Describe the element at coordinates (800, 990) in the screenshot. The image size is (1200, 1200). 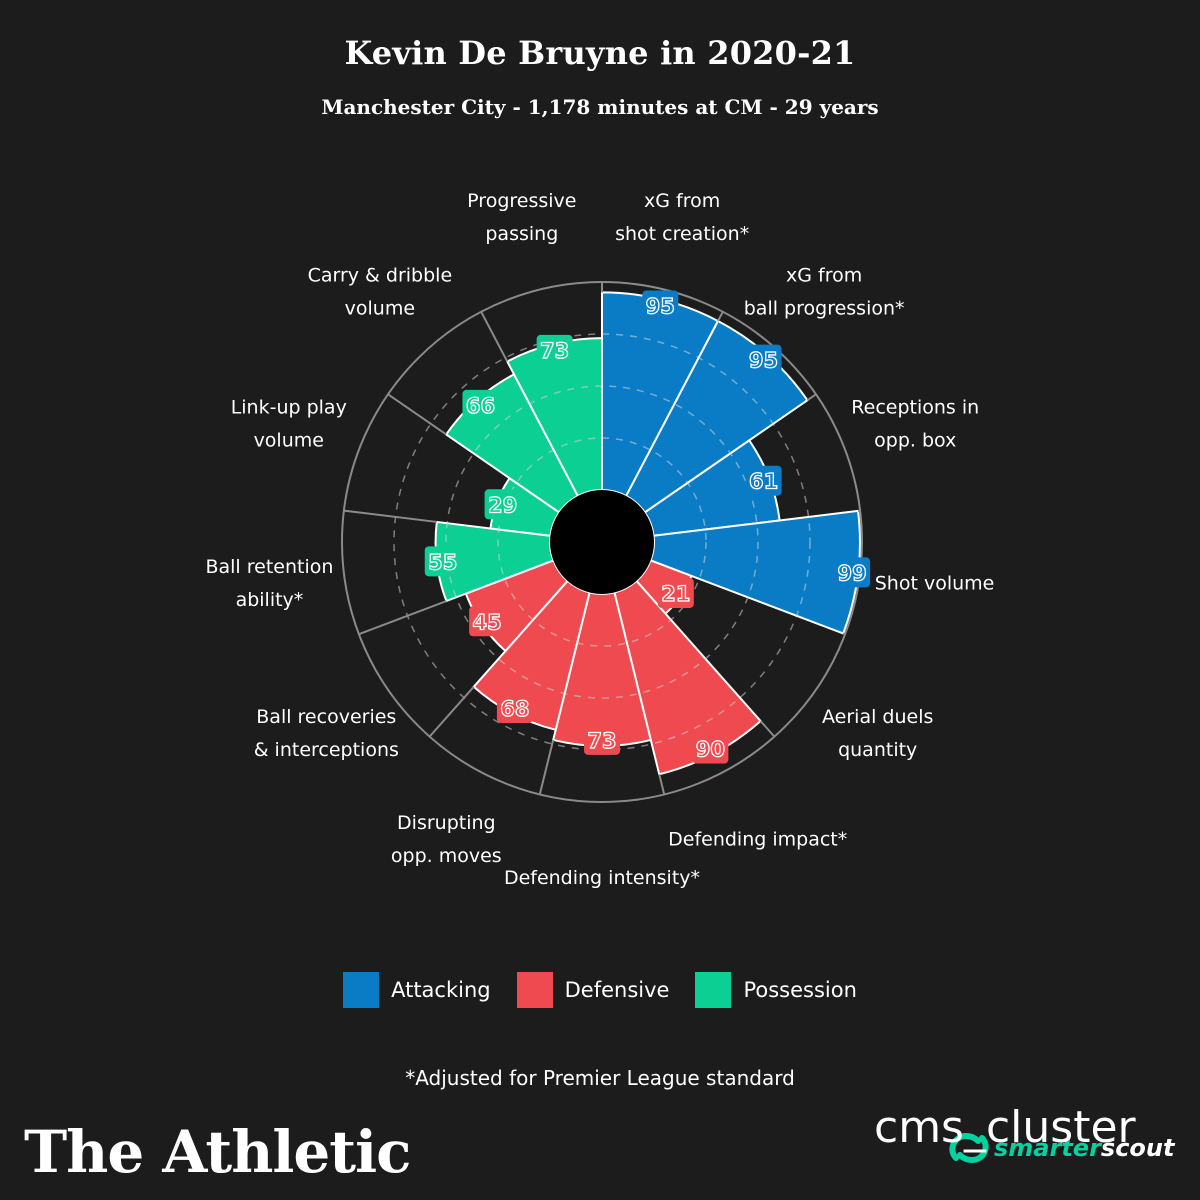
I see `legend-label-possession: Possession` at that location.